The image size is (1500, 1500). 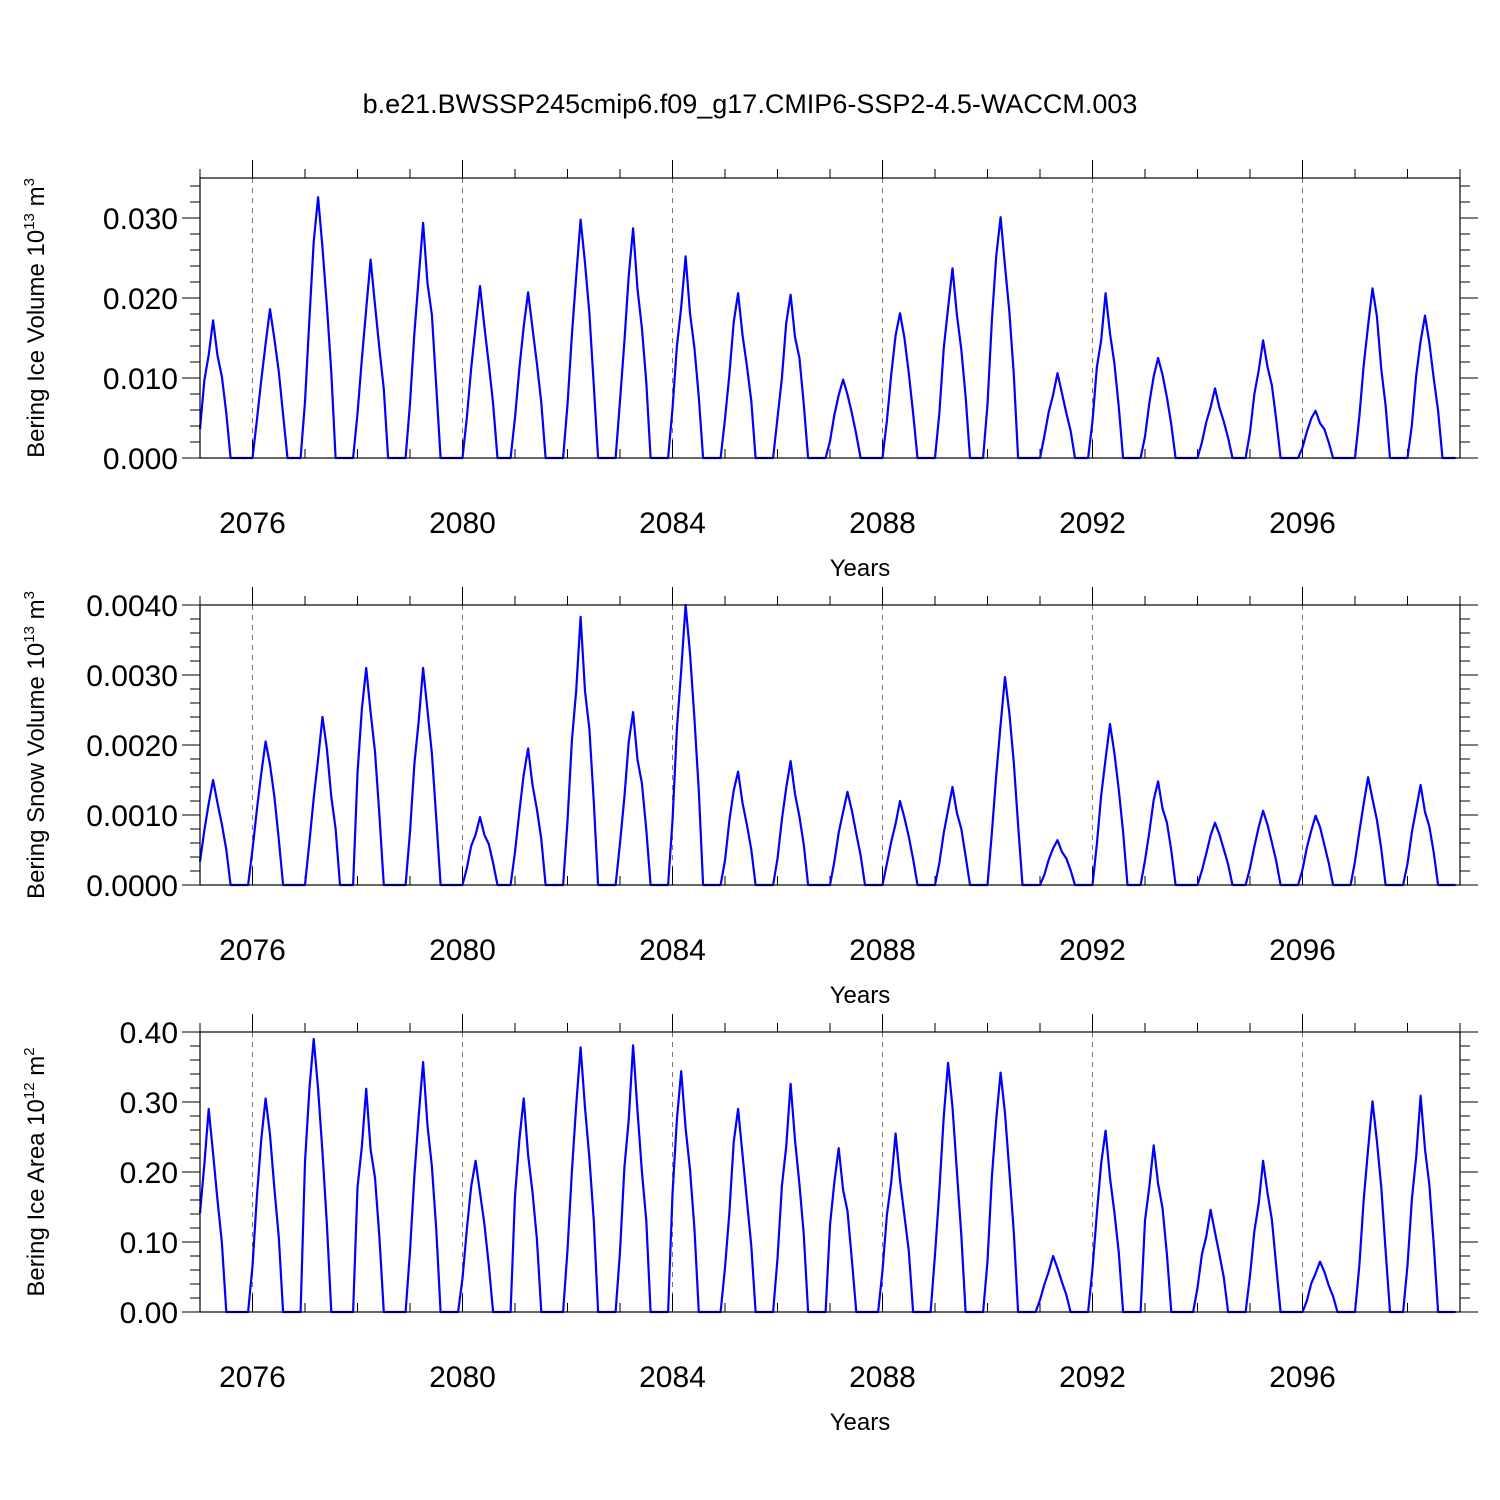 What do you see at coordinates (140, 379) in the screenshot?
I see `y-tick-label: 0.010` at bounding box center [140, 379].